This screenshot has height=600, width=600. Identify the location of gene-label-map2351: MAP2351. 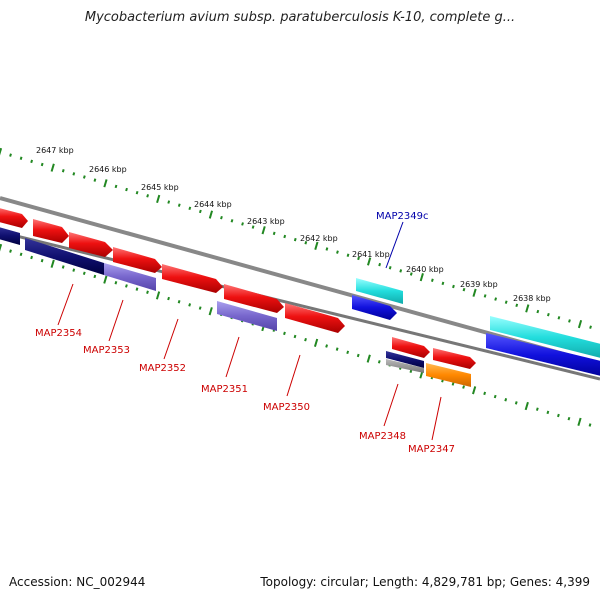
(224, 389).